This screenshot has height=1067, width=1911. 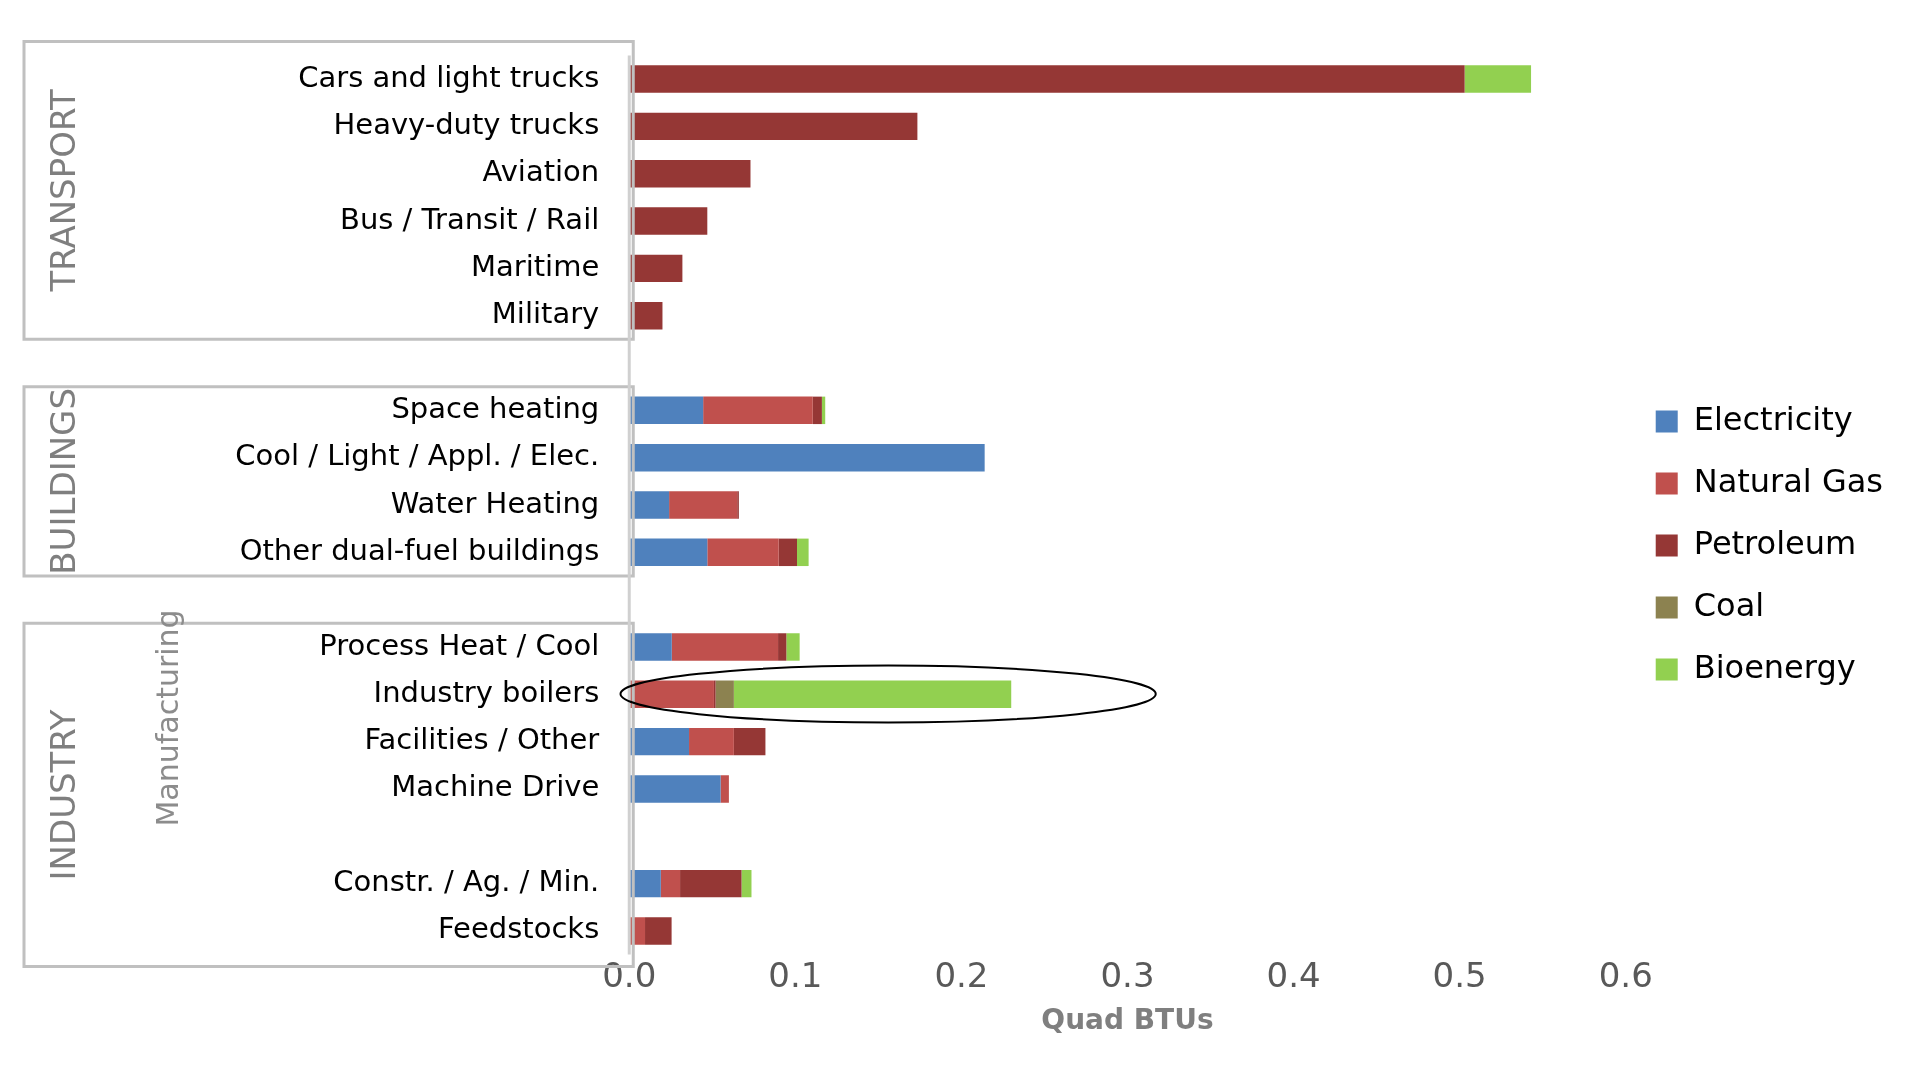 What do you see at coordinates (449, 76) in the screenshot?
I see `y-tick-label: Cars and light trucks` at bounding box center [449, 76].